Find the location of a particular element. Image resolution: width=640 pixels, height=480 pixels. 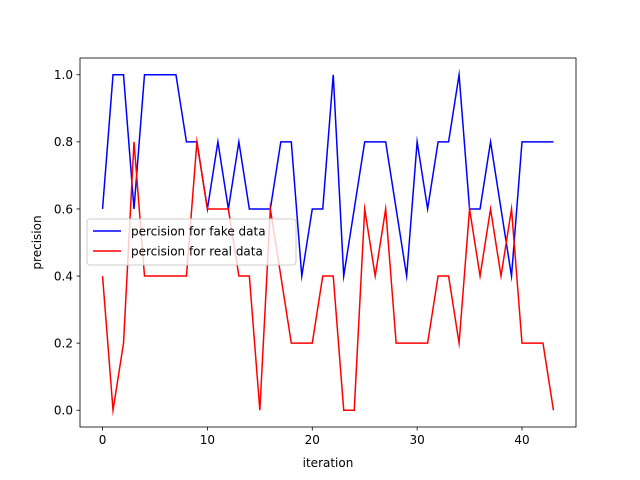

y-tick-label: 1.0 is located at coordinates (63, 75).